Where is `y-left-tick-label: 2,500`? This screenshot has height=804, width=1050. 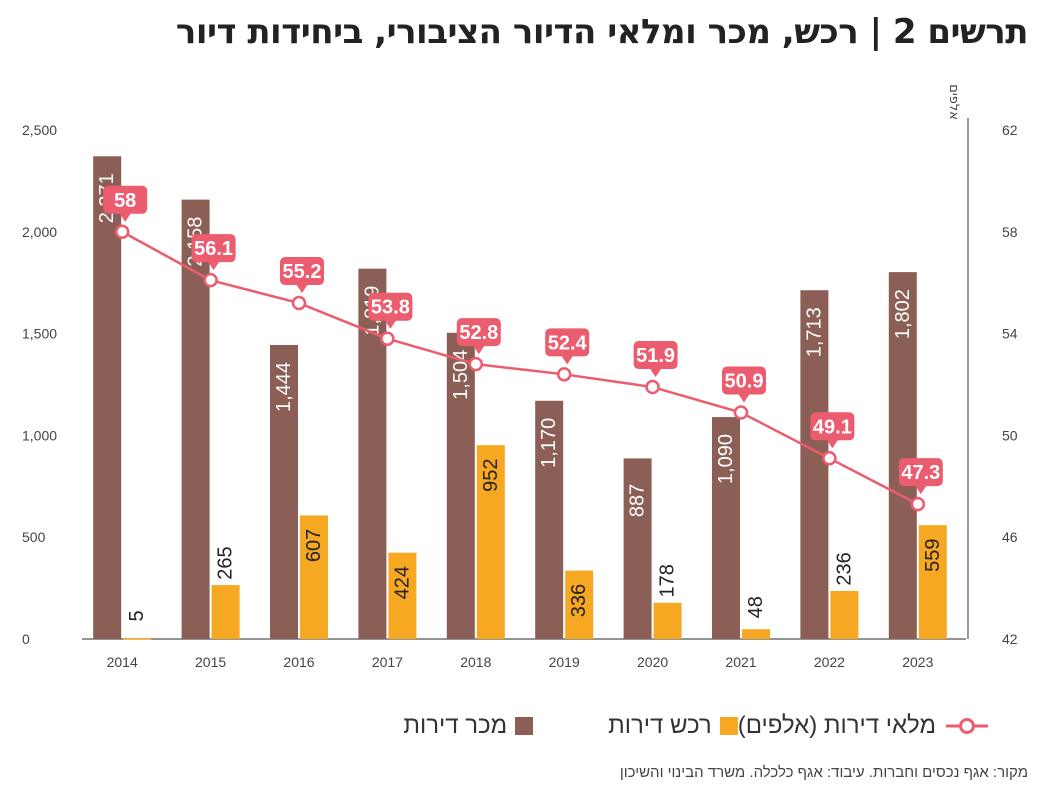
y-left-tick-label: 2,500 is located at coordinates (39, 130).